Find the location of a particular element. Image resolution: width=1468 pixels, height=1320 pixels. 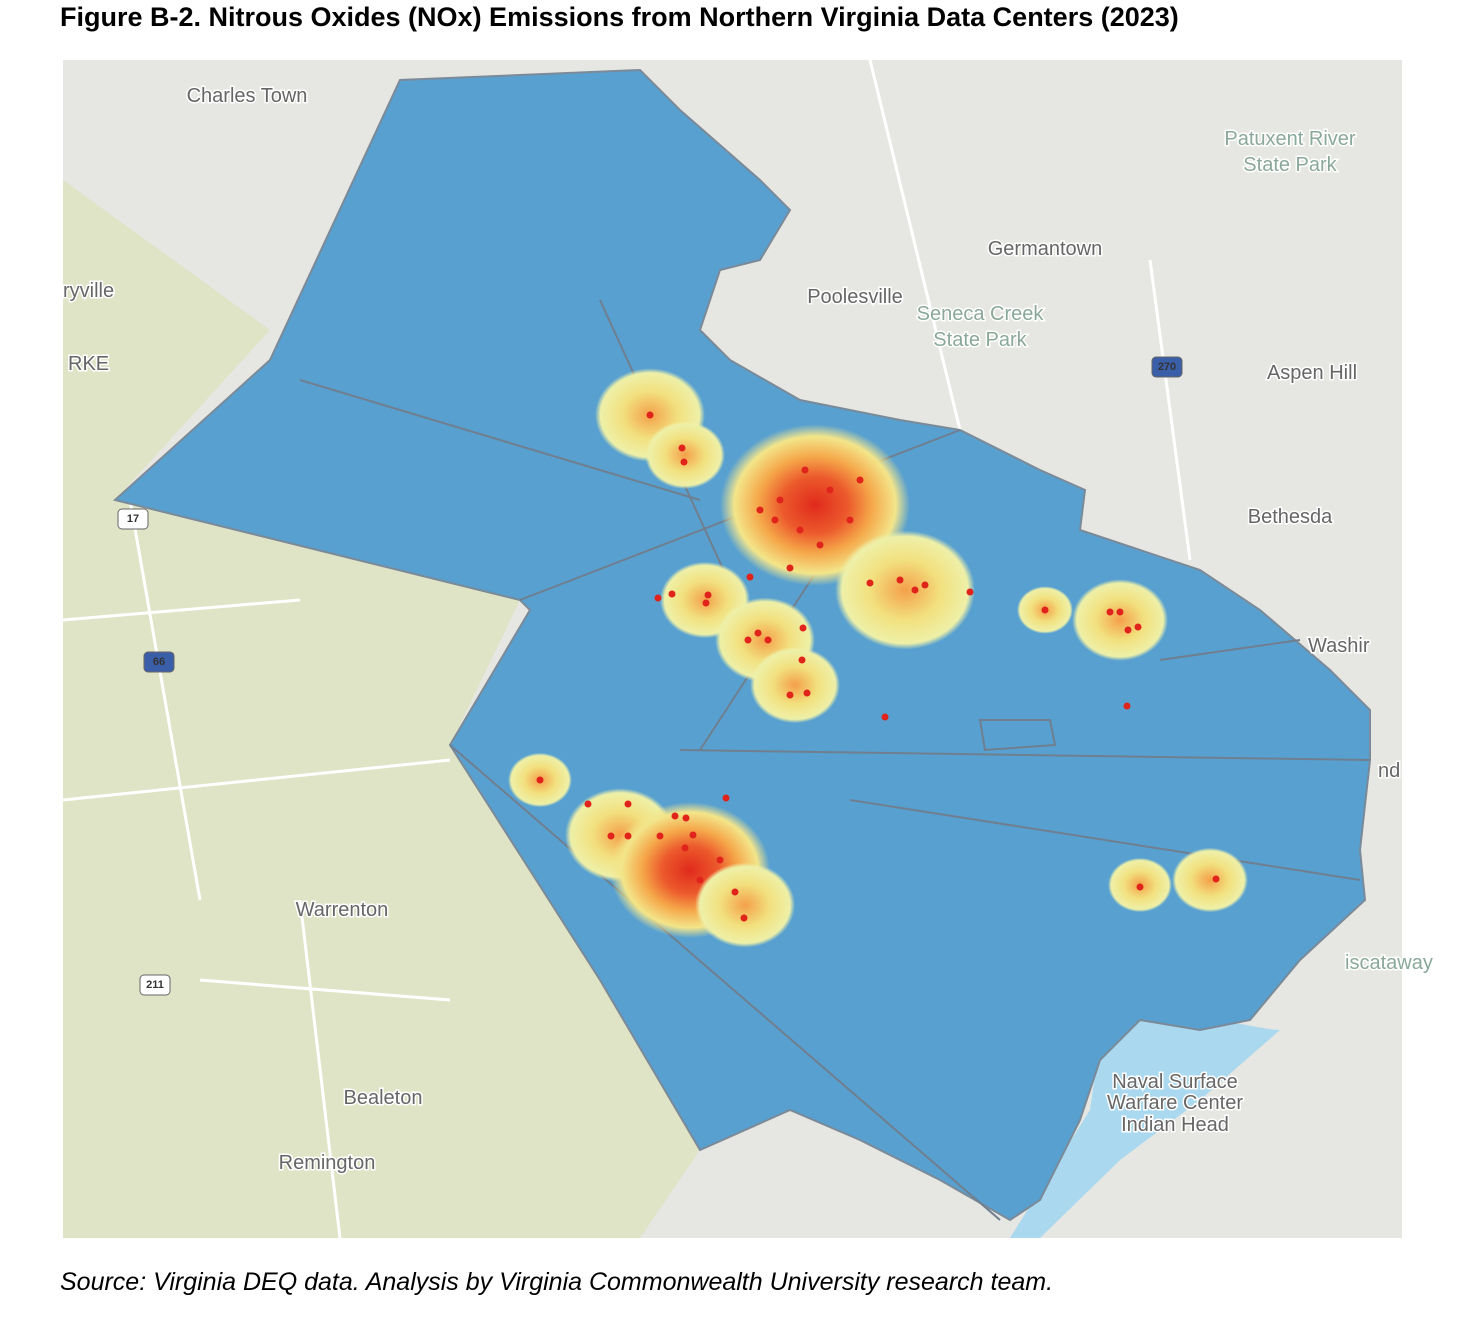

place-label: Bealeton is located at coordinates (383, 1098).